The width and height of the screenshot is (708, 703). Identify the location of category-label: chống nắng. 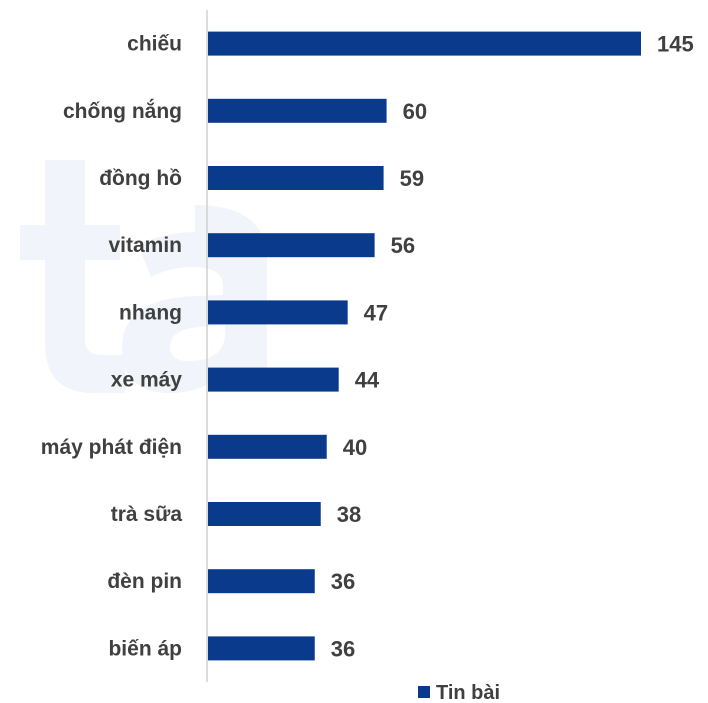
(122, 111).